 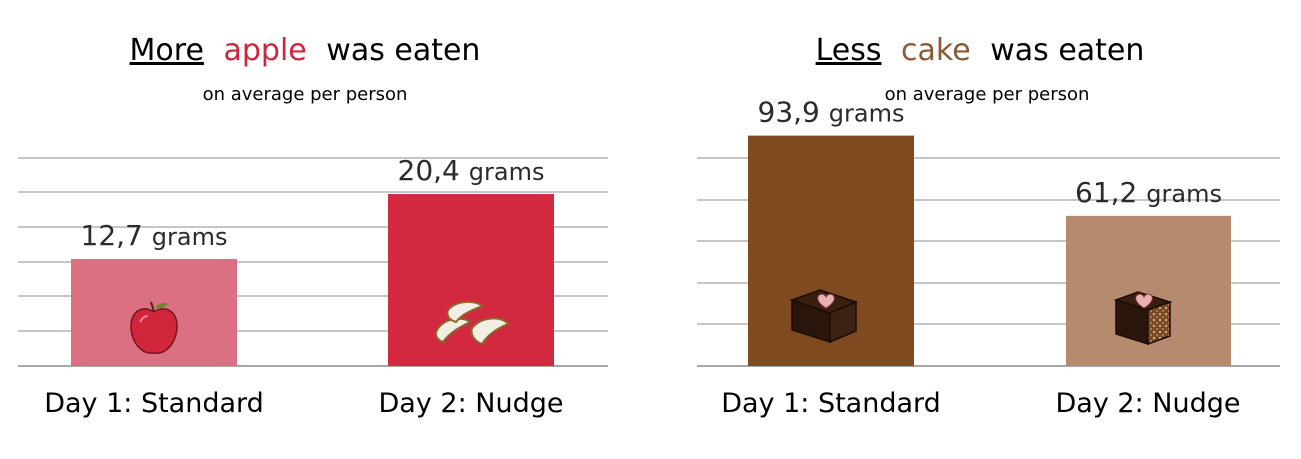 I want to click on title-qualifier: Less, so click(x=849, y=50).